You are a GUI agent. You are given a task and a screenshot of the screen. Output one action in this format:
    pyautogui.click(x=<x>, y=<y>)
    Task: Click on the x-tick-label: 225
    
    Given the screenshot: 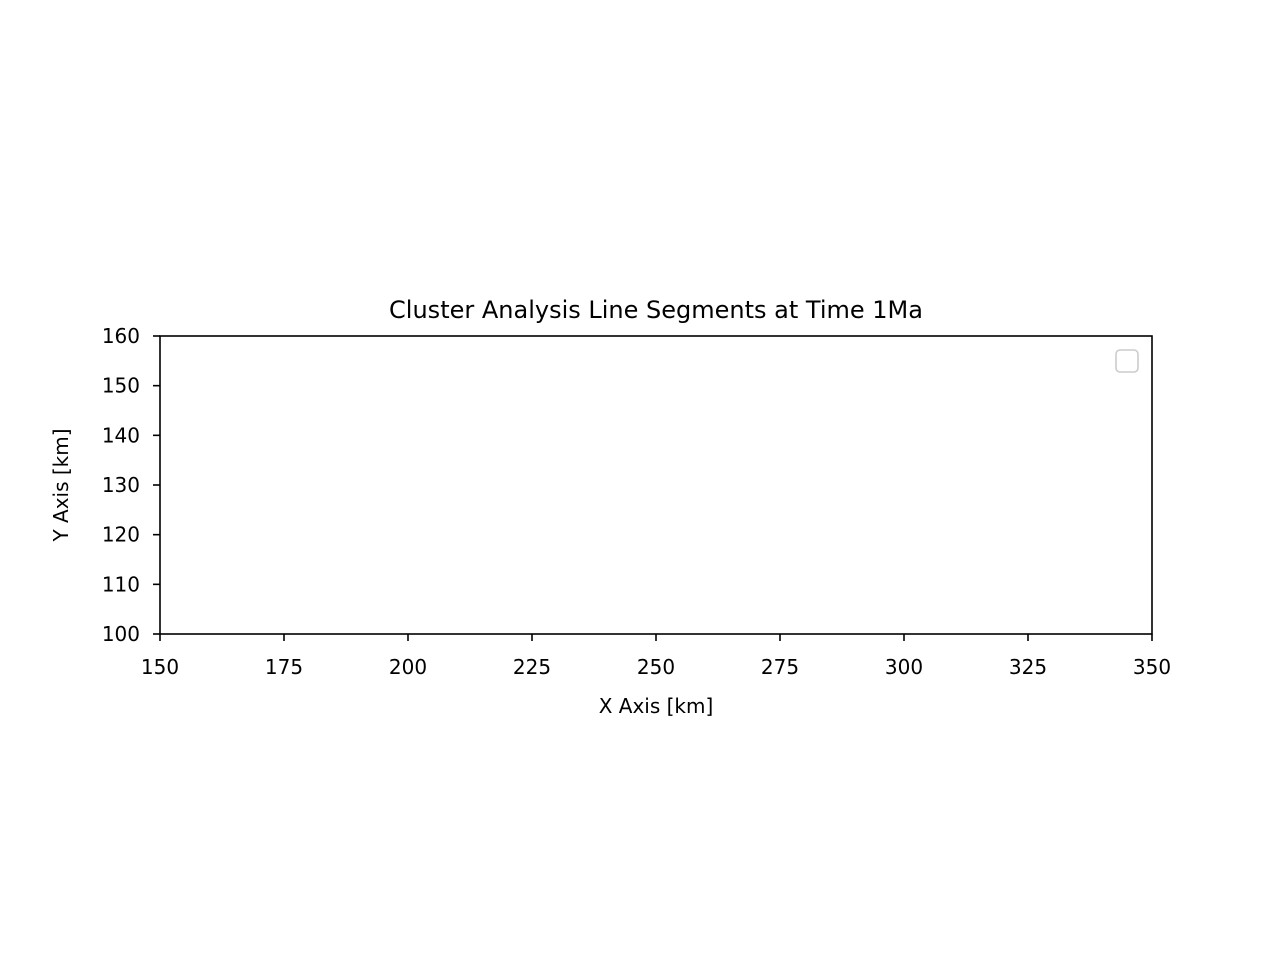 What is the action you would take?
    pyautogui.click(x=532, y=667)
    